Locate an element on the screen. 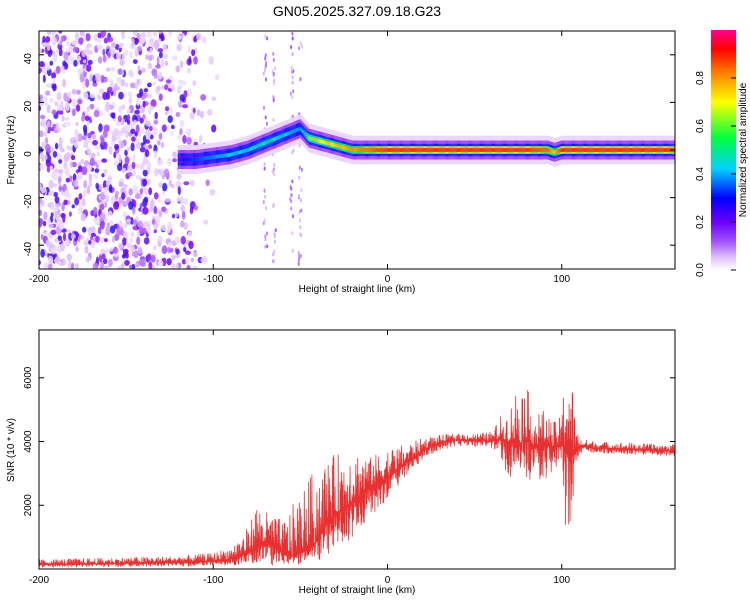 This screenshot has width=750, height=600. colorbar-tick-label: 0.8 is located at coordinates (700, 78).